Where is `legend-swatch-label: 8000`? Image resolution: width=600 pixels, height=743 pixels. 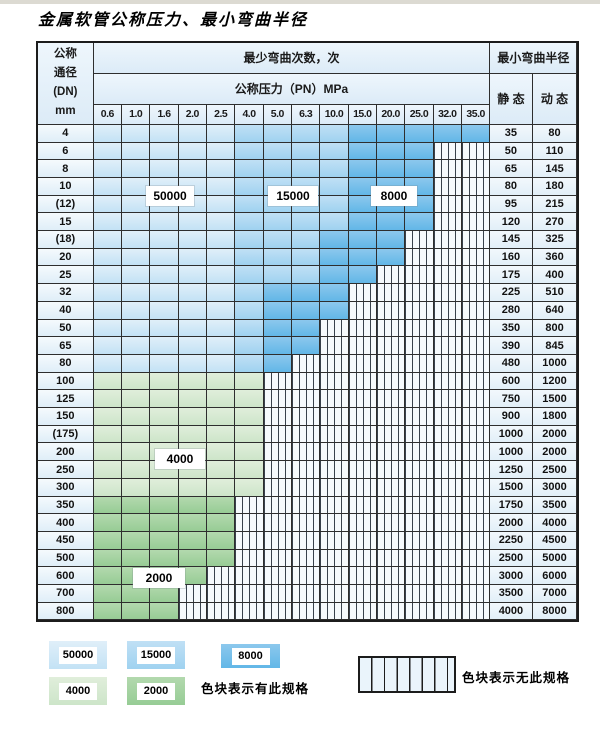 legend-swatch-label: 8000 is located at coordinates (250, 656).